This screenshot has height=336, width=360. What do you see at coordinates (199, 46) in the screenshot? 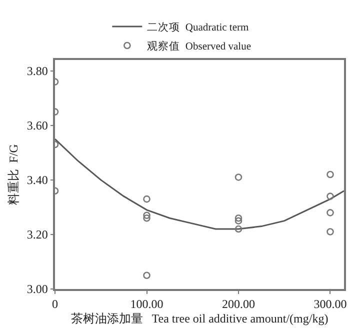
I see `legend-label: 观察值 Observed value` at bounding box center [199, 46].